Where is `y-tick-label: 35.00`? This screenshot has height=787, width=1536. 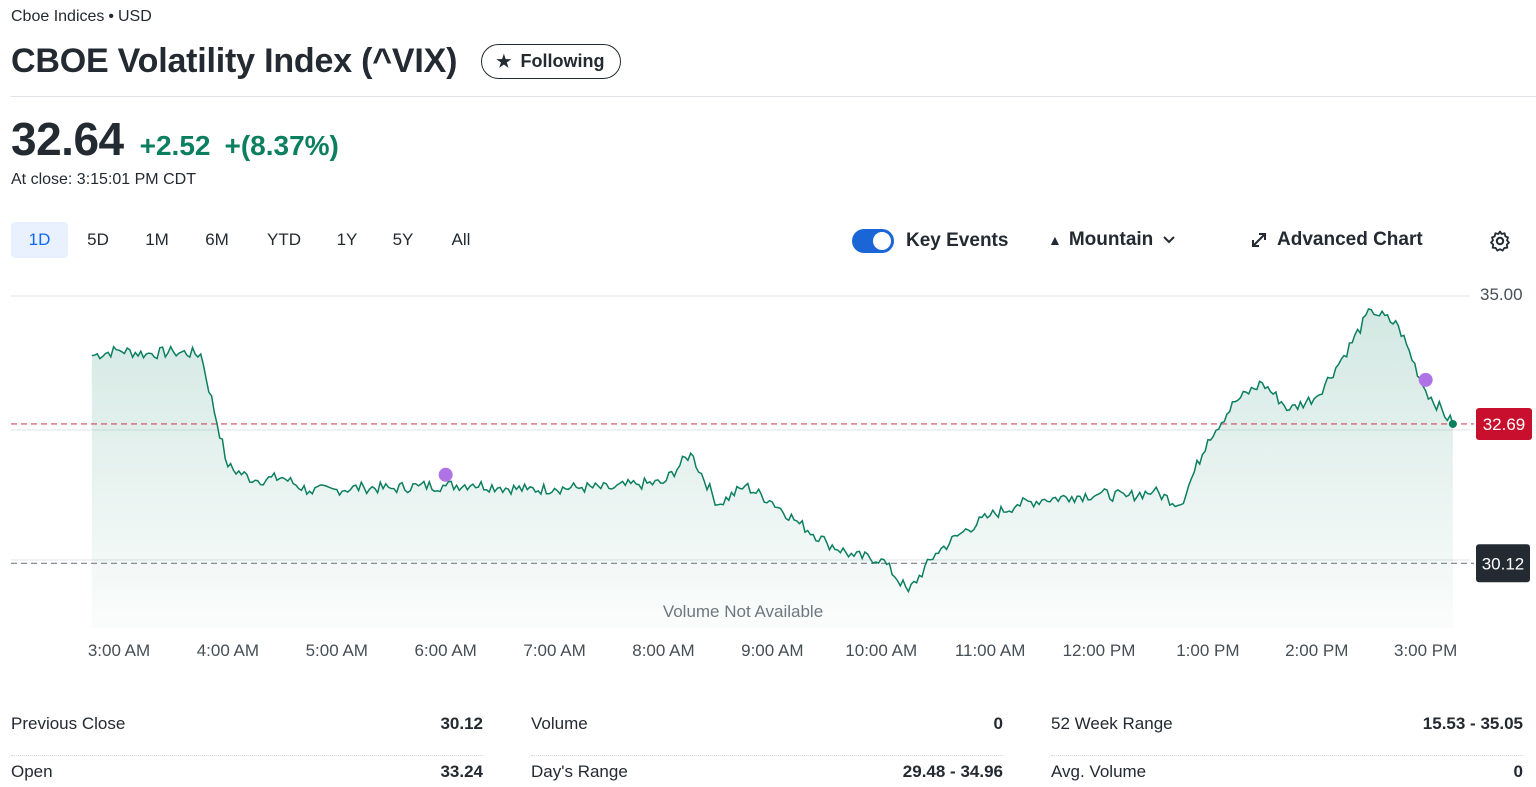 y-tick-label: 35.00 is located at coordinates (1501, 294).